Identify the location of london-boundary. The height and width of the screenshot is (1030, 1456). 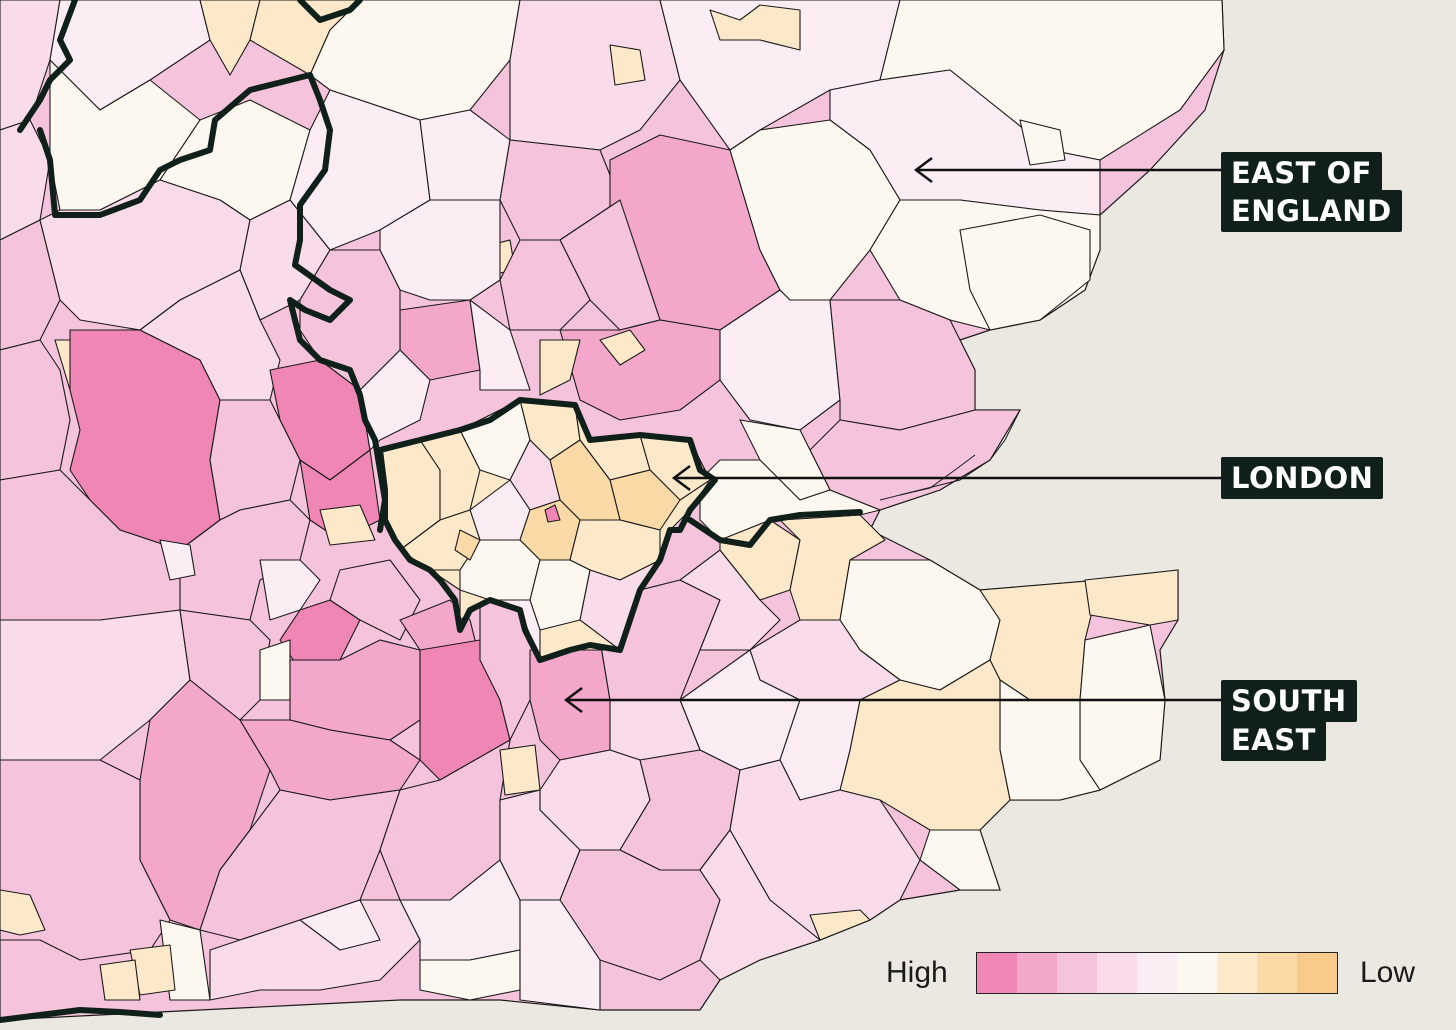
(547, 530).